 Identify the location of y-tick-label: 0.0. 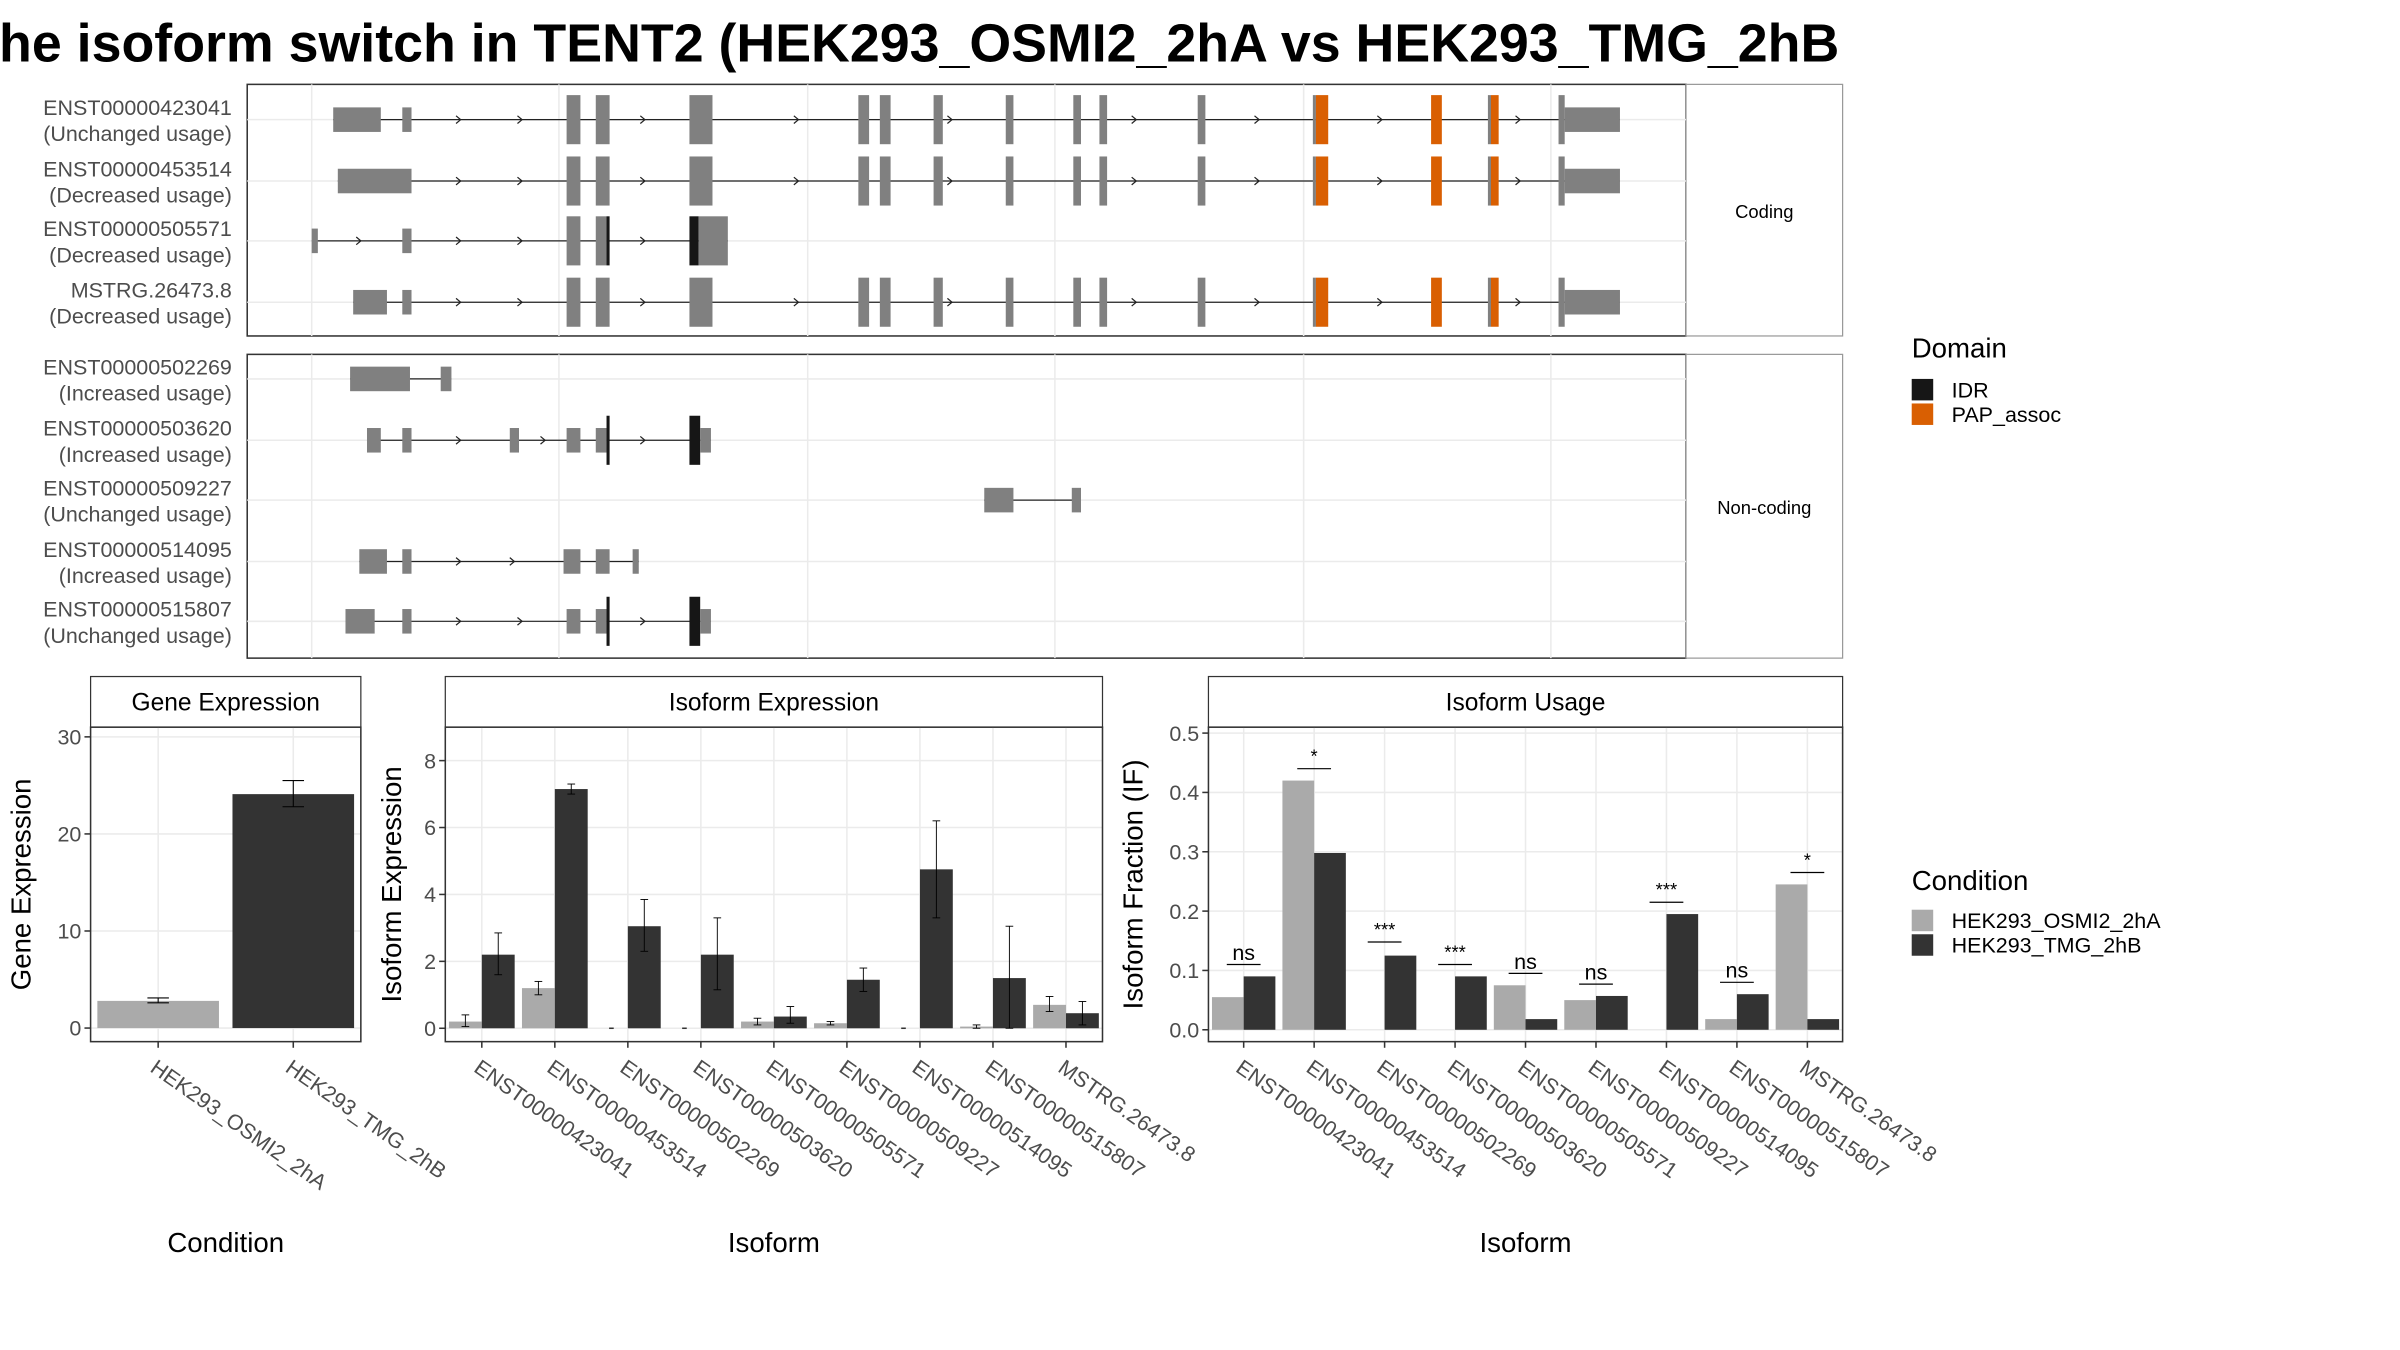
(1184, 1030).